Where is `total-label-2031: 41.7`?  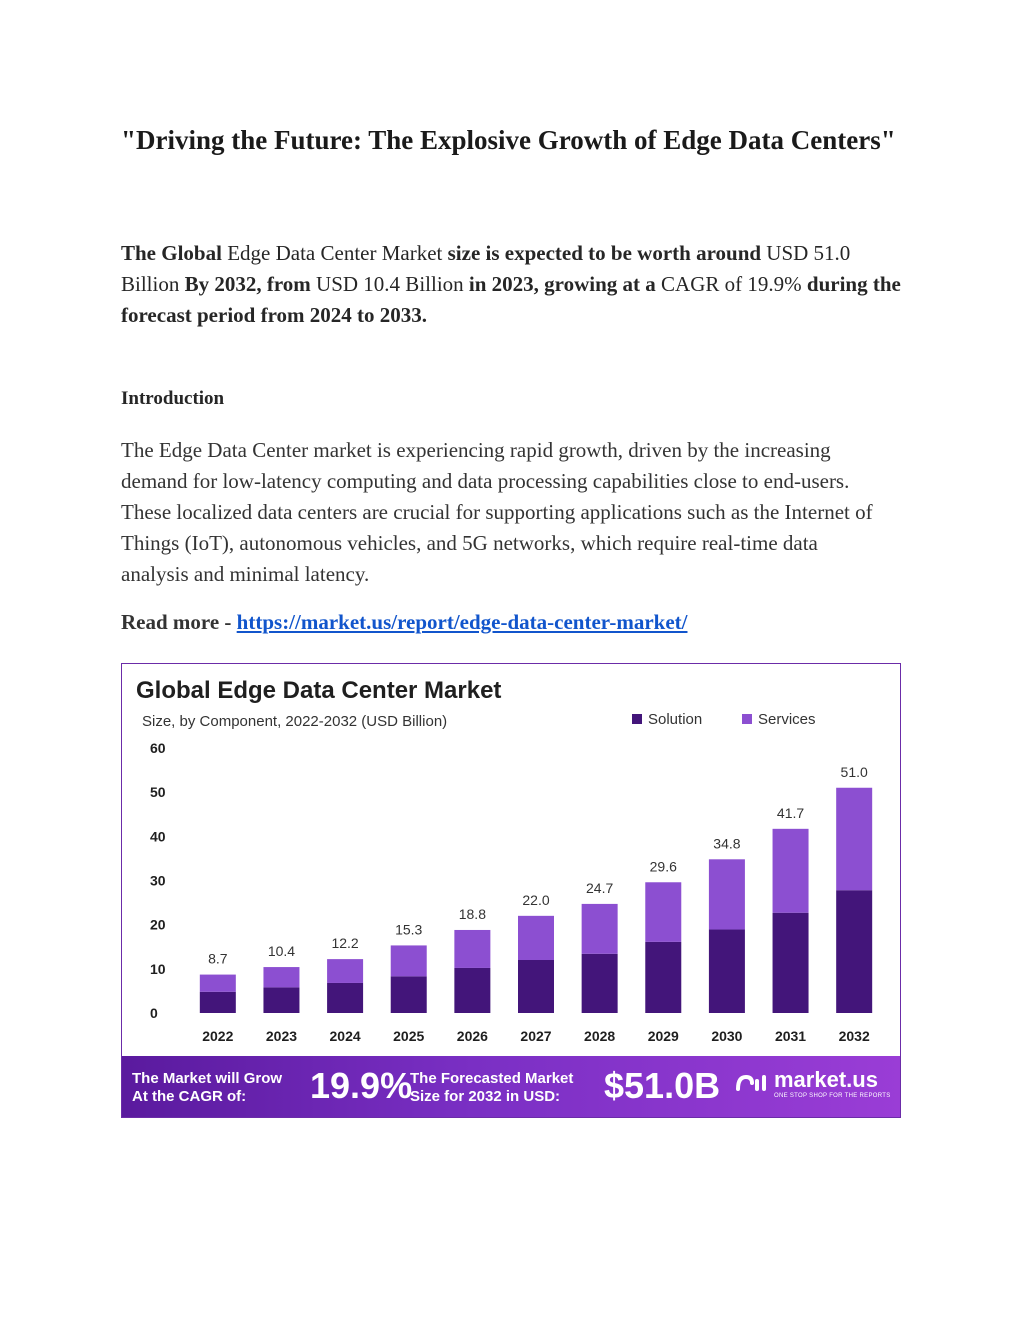 total-label-2031: 41.7 is located at coordinates (790, 813).